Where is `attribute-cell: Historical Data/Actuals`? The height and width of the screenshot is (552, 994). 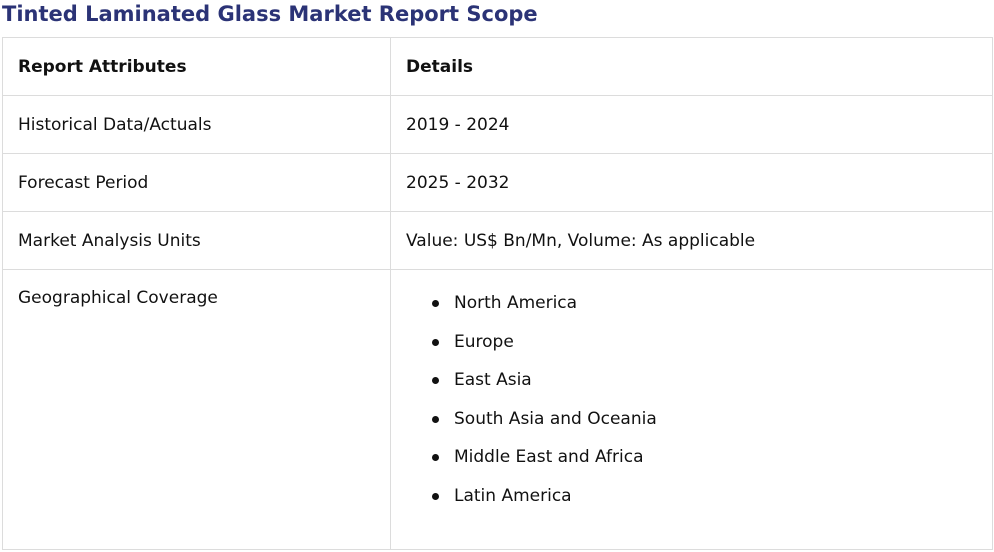
attribute-cell: Historical Data/Actuals is located at coordinates (196, 124).